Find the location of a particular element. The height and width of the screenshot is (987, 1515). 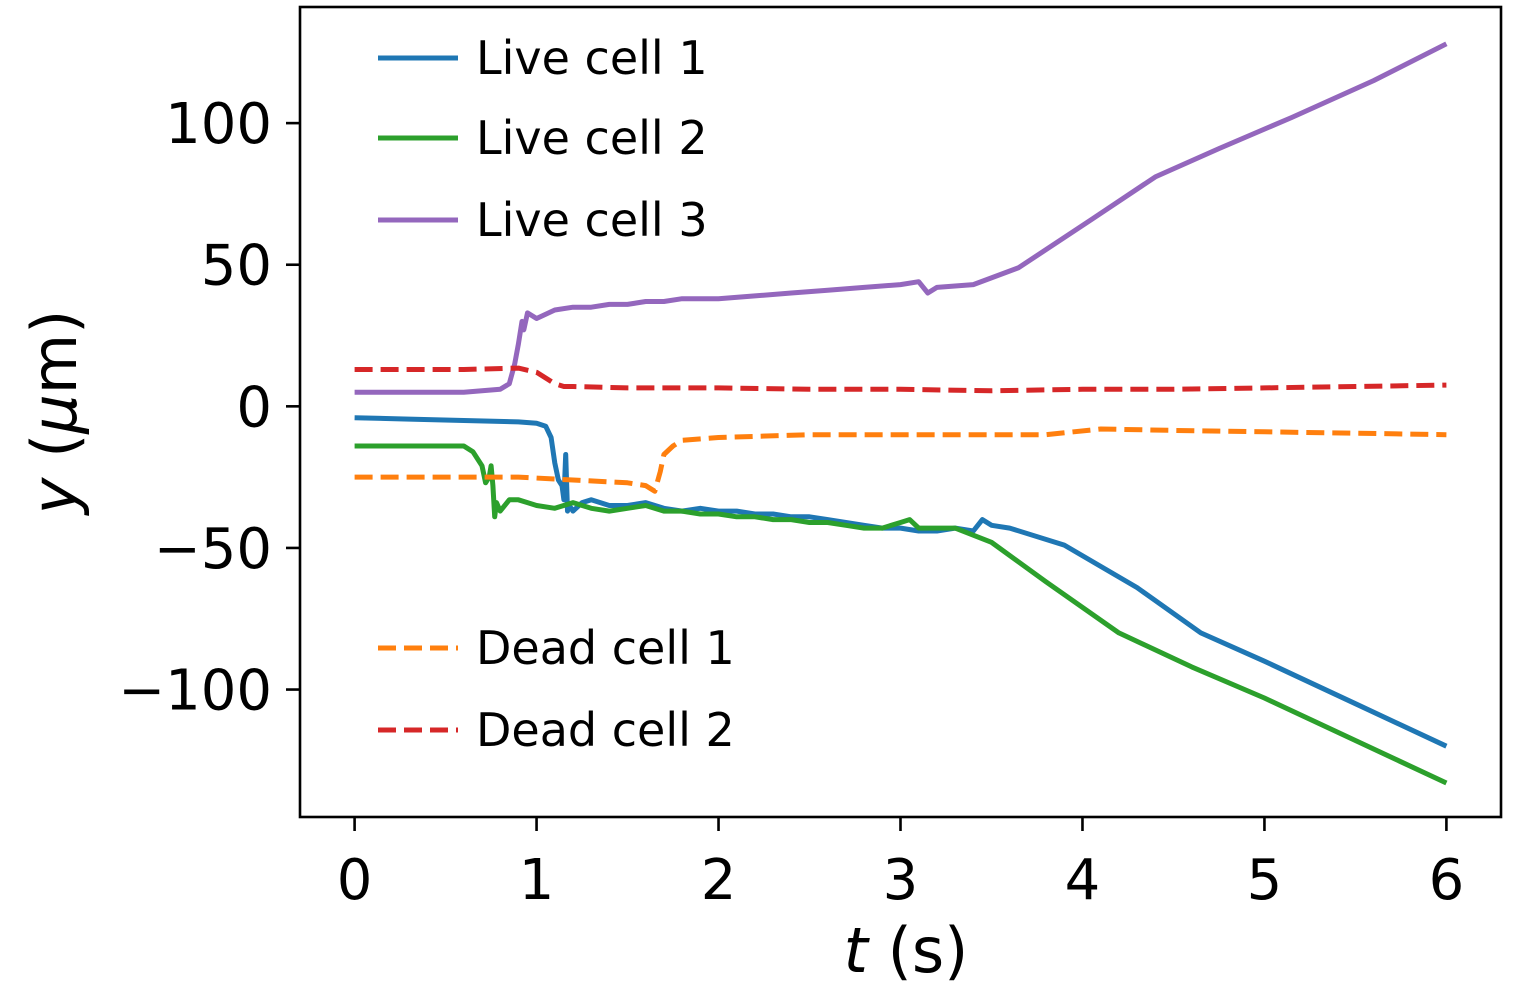

legend-label-dead-cell-2: Dead cell 2 is located at coordinates (605, 730).